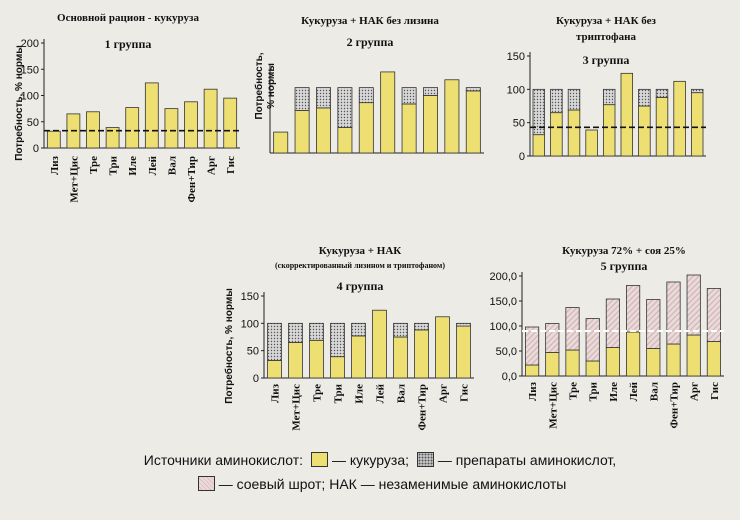 This screenshot has height=520, width=740. I want to click on category-label: Арг, so click(695, 391).